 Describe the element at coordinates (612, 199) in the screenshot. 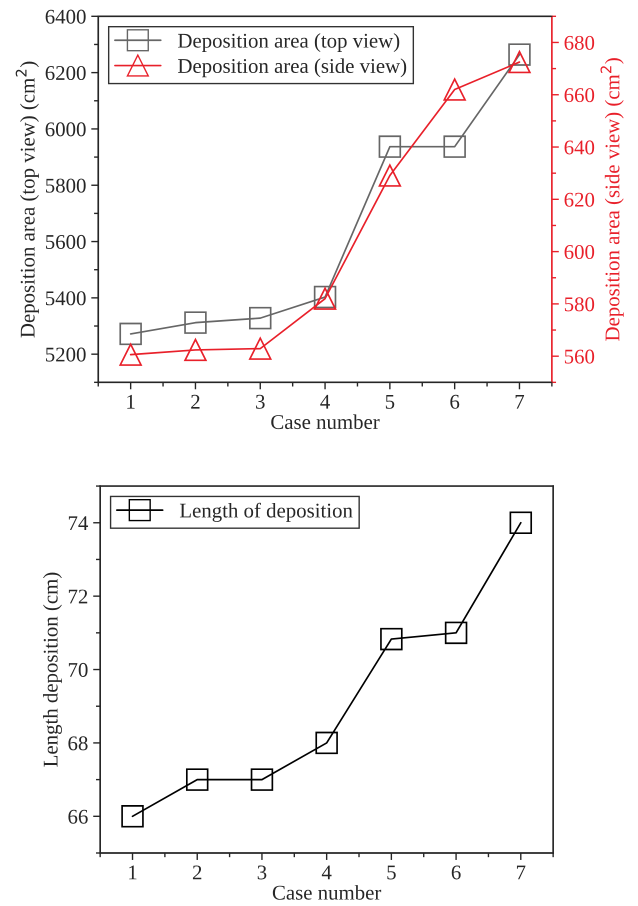

I see `y2-axis-title: Deposition area (side view) (cm$^{2}$)` at that location.